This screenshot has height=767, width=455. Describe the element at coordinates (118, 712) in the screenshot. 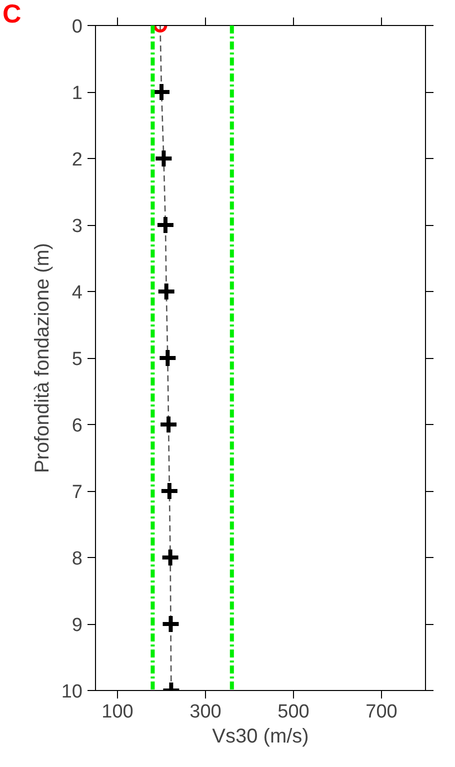

I see `x-tick-label: 100` at that location.